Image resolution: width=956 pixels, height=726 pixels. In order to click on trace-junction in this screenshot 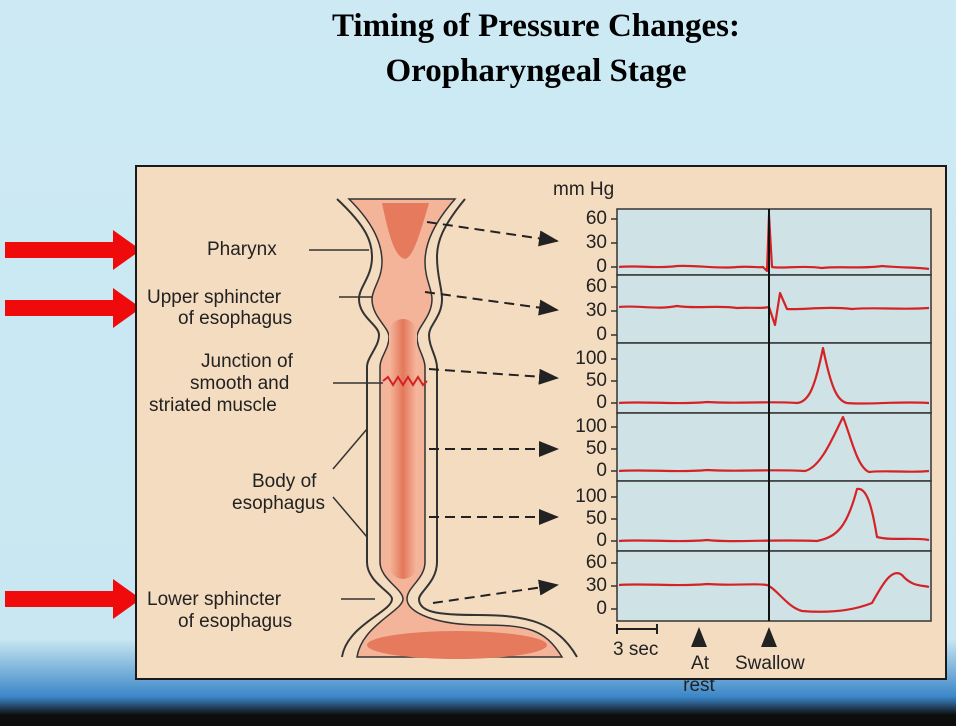, I will do `click(774, 375)`.